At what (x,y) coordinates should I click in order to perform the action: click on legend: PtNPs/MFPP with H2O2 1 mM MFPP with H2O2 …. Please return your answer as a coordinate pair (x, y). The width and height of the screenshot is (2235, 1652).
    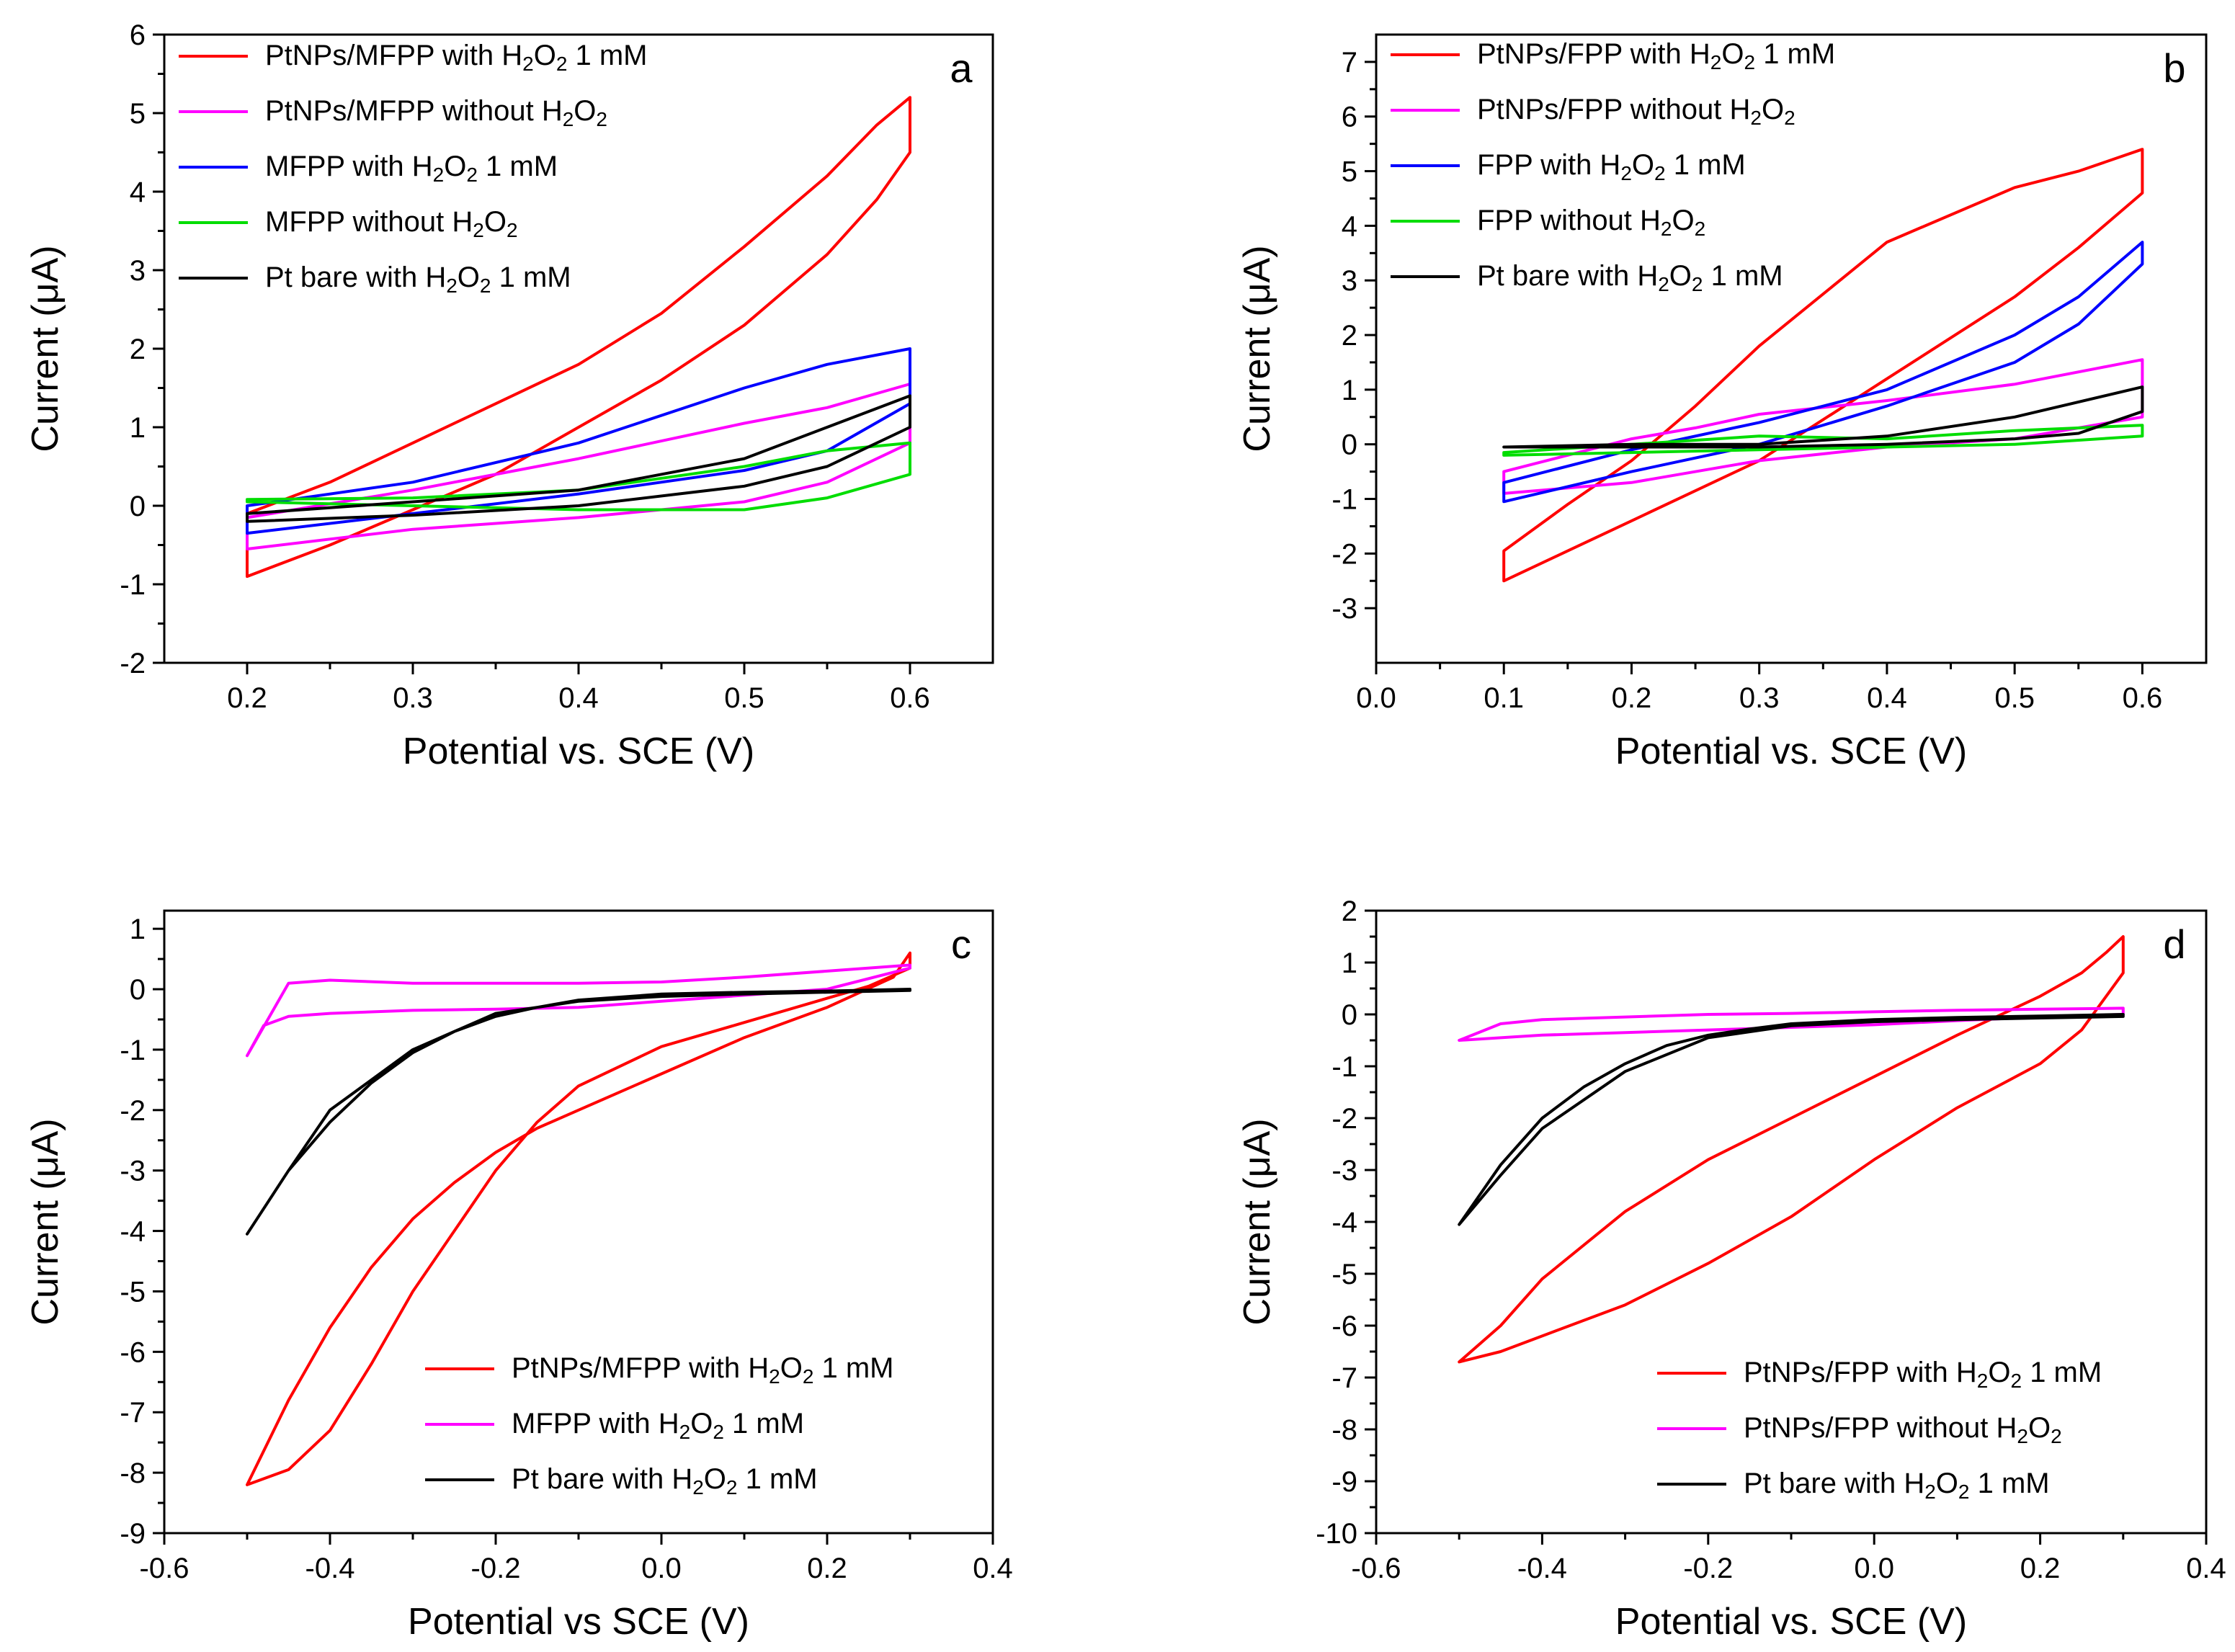
    Looking at the image, I should click on (659, 1425).